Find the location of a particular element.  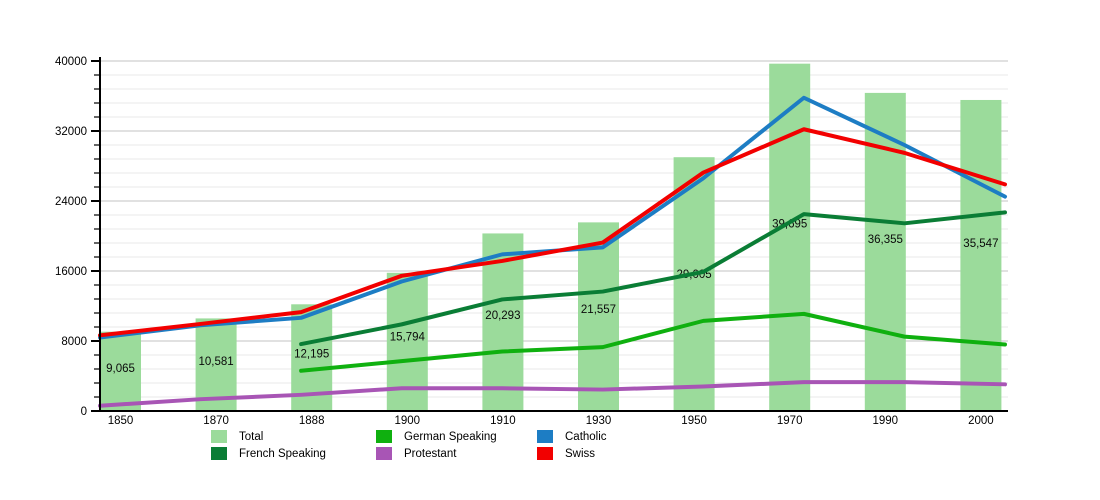

legend-item-catholic: Catholic is located at coordinates (572, 437).